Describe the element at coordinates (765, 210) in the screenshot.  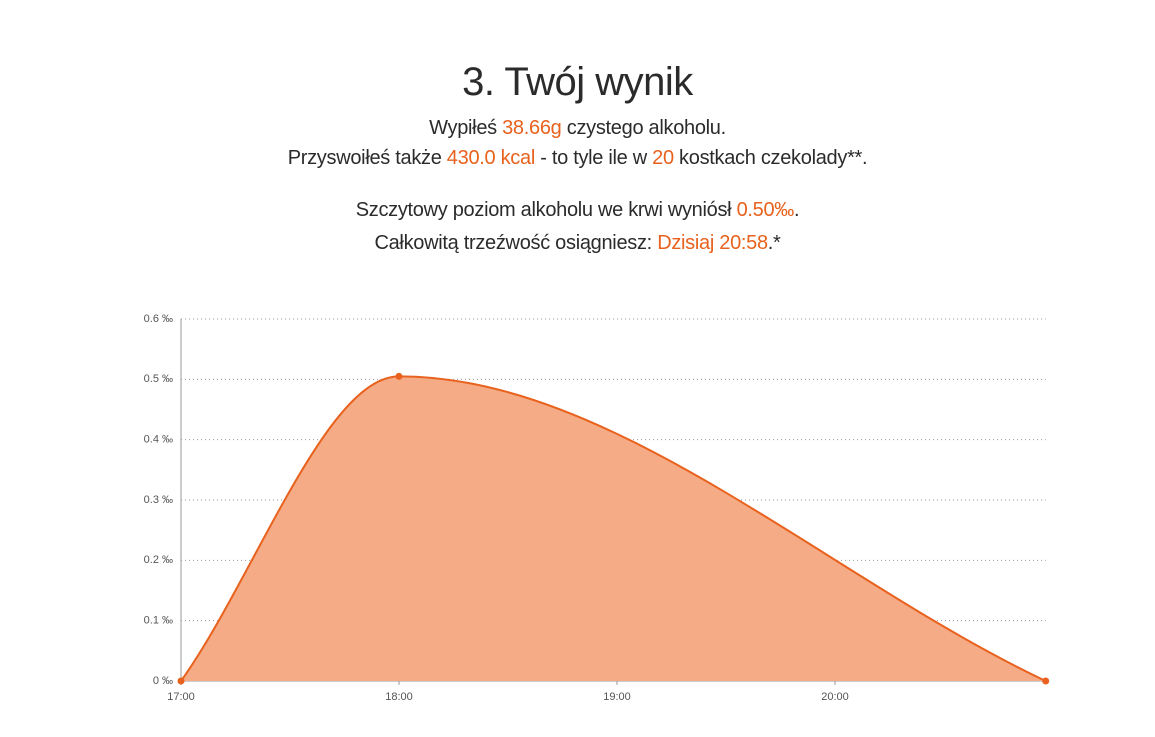
I see `highlight: 0.50‰` at that location.